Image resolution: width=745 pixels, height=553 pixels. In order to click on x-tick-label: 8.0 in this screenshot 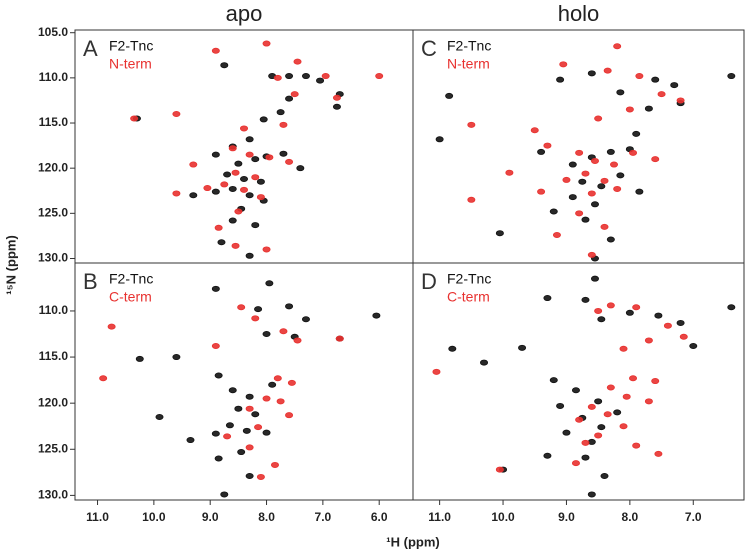, I will do `click(266, 517)`.